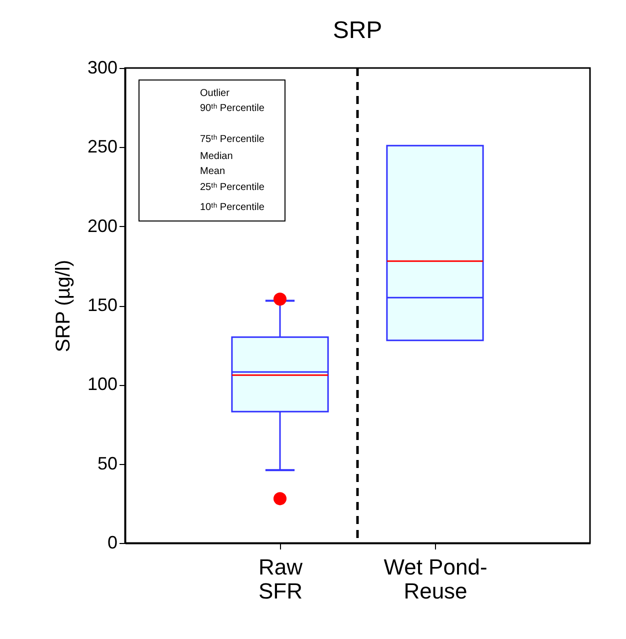 The height and width of the screenshot is (639, 626). What do you see at coordinates (213, 171) in the screenshot?
I see `annotation: Mean` at bounding box center [213, 171].